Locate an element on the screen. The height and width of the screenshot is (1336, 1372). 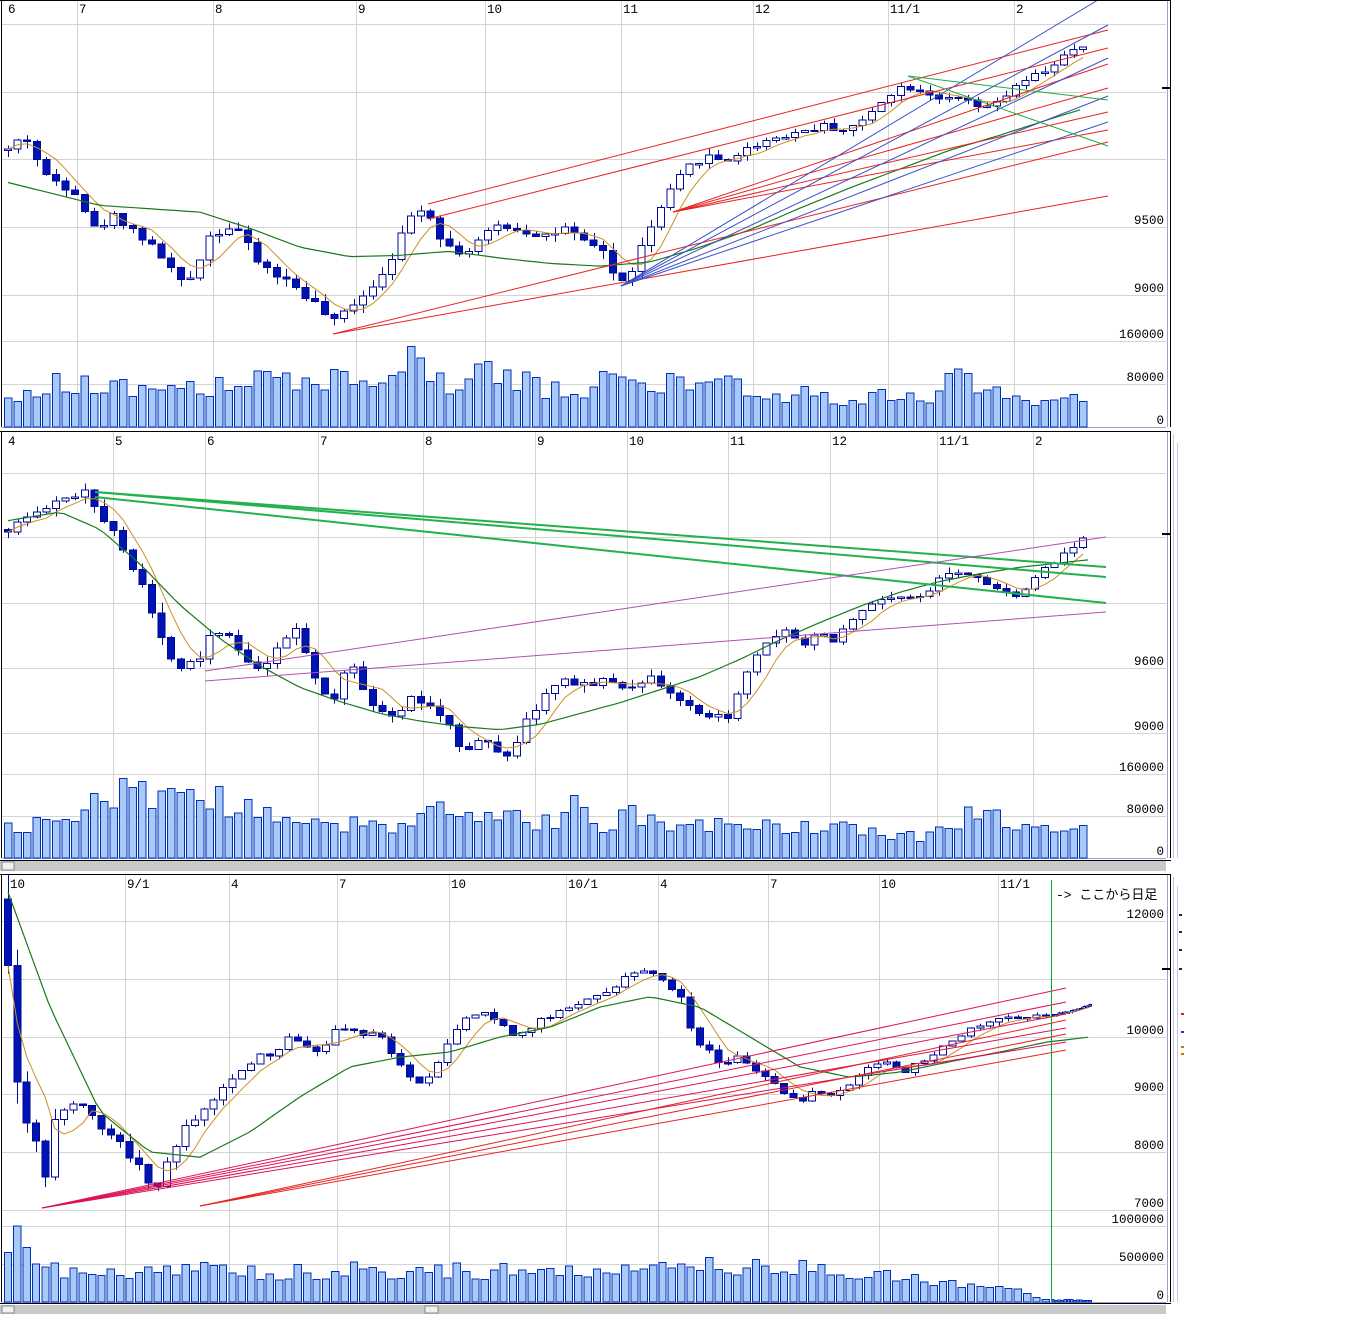
x-axis-label: 5 is located at coordinates (119, 442).